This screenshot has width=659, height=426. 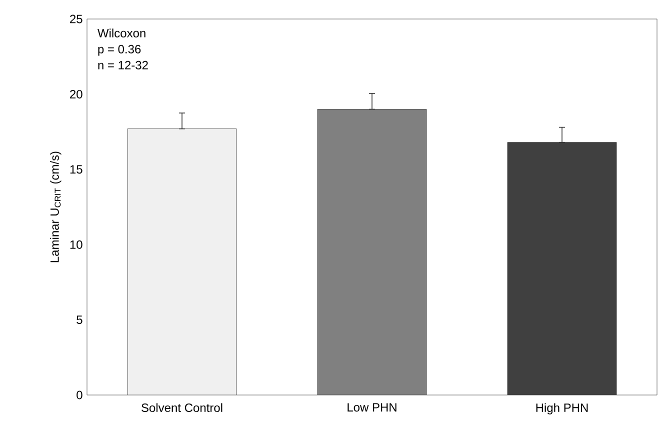 I want to click on x-tick-label: Low PHN, so click(x=372, y=407).